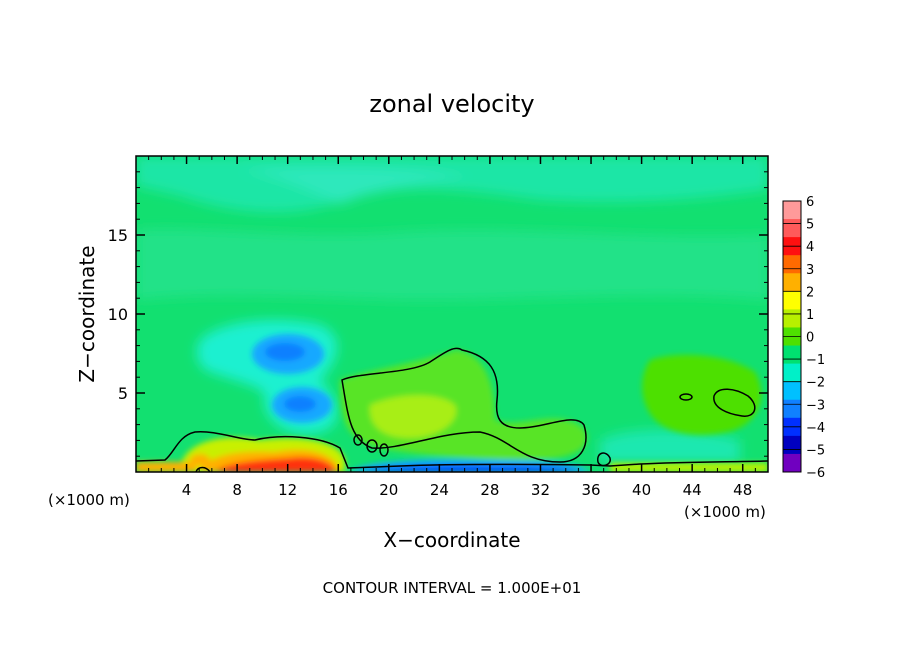  I want to click on x-tick-label: 20, so click(388, 490).